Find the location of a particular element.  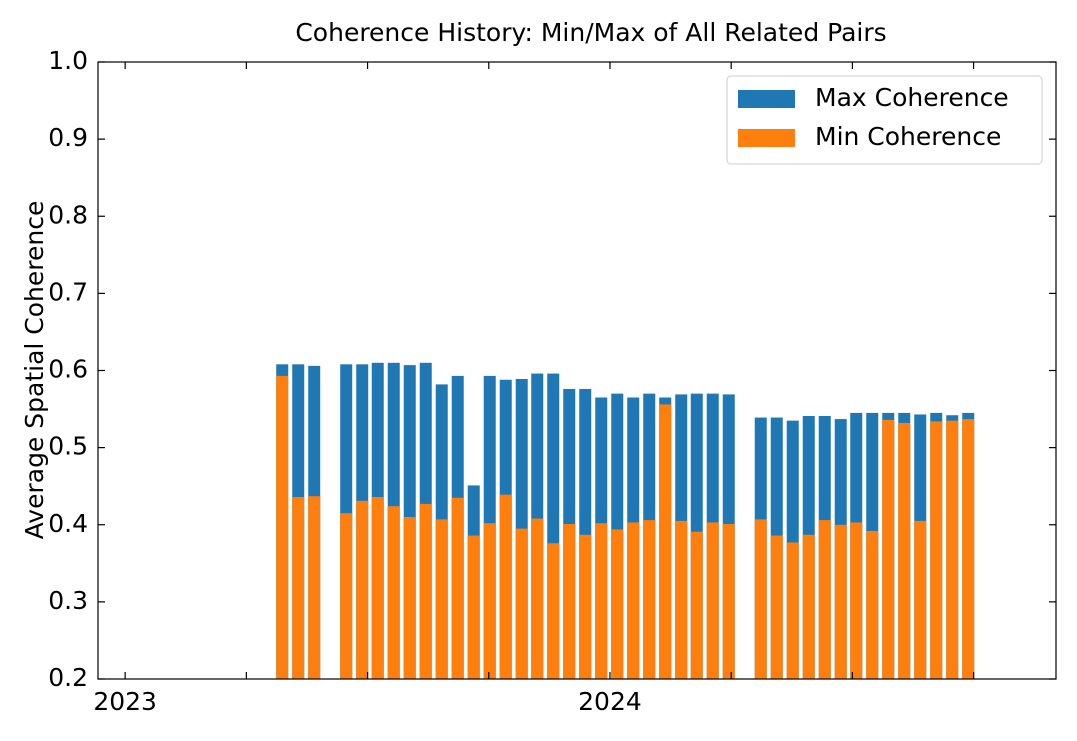

legend-box is located at coordinates (884, 120).